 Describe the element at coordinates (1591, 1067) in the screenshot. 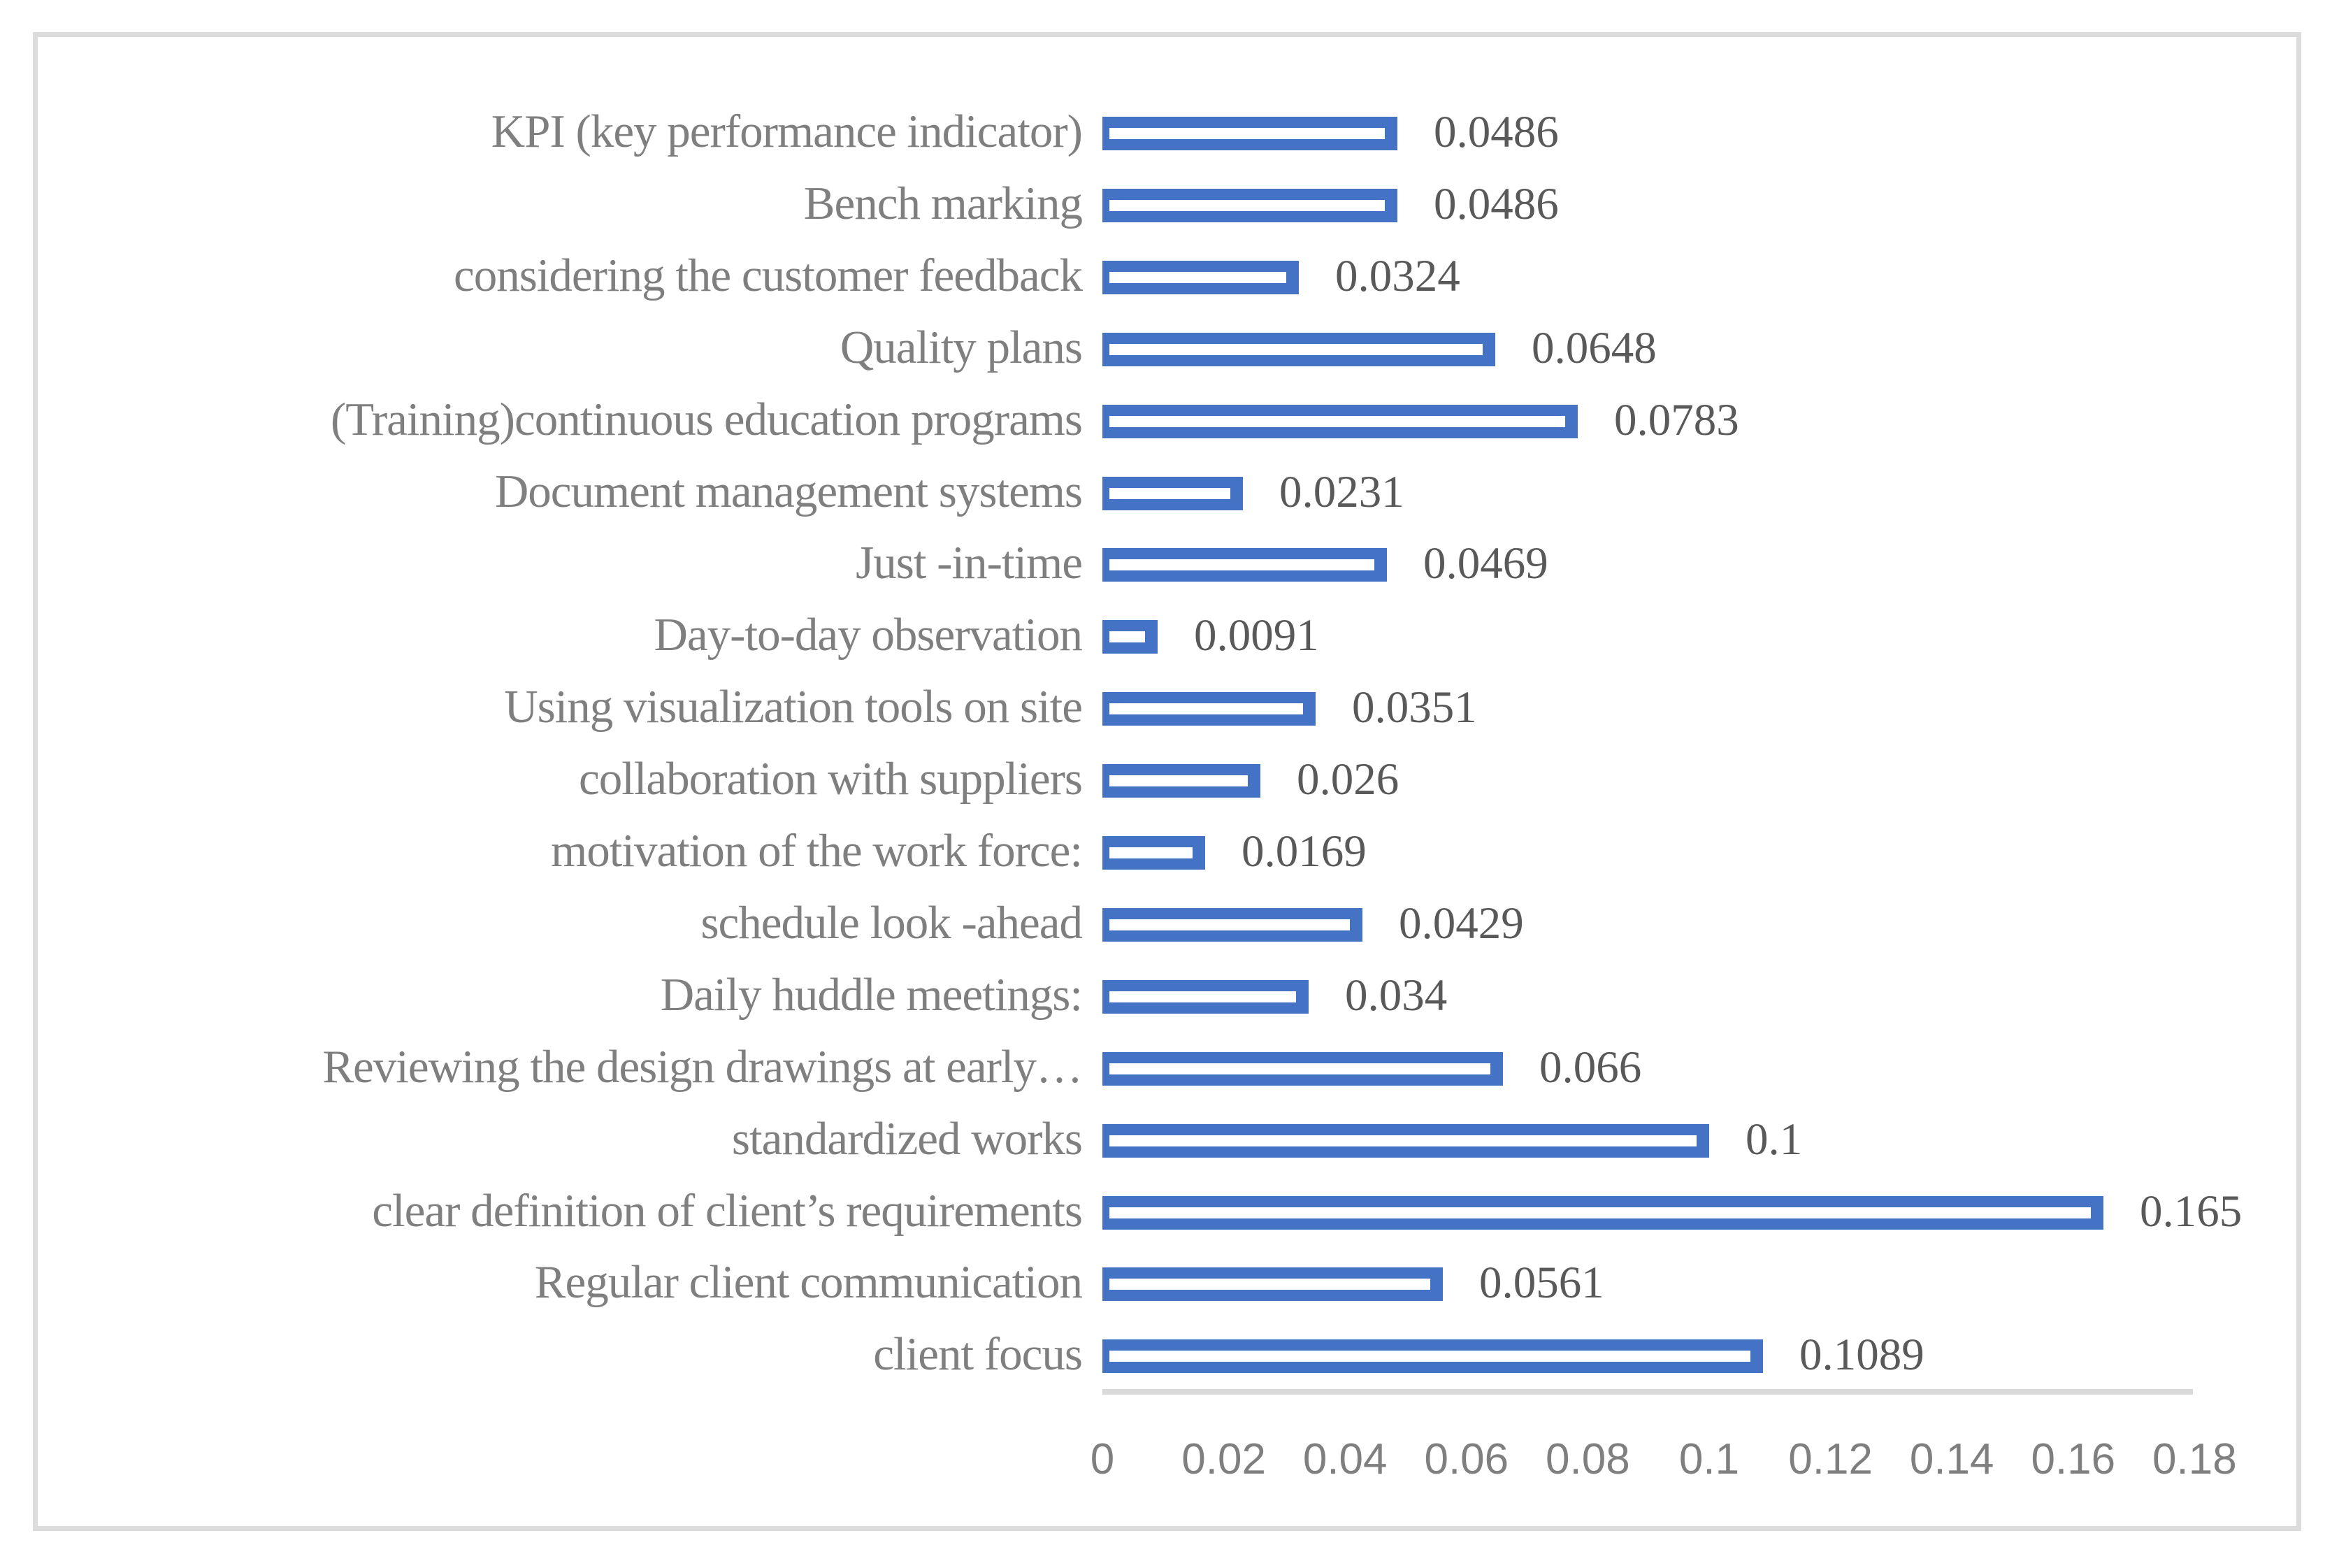

I see `value-label: 0.066` at that location.